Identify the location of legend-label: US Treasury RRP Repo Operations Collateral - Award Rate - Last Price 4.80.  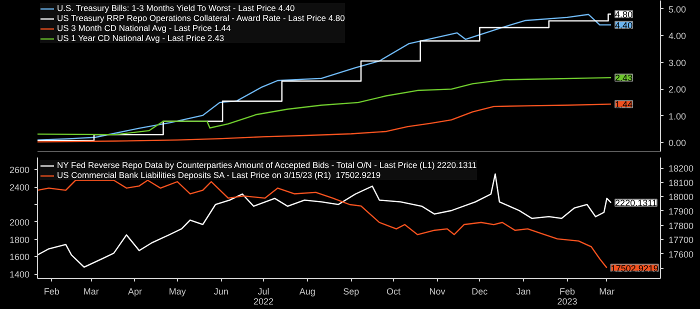
(201, 18).